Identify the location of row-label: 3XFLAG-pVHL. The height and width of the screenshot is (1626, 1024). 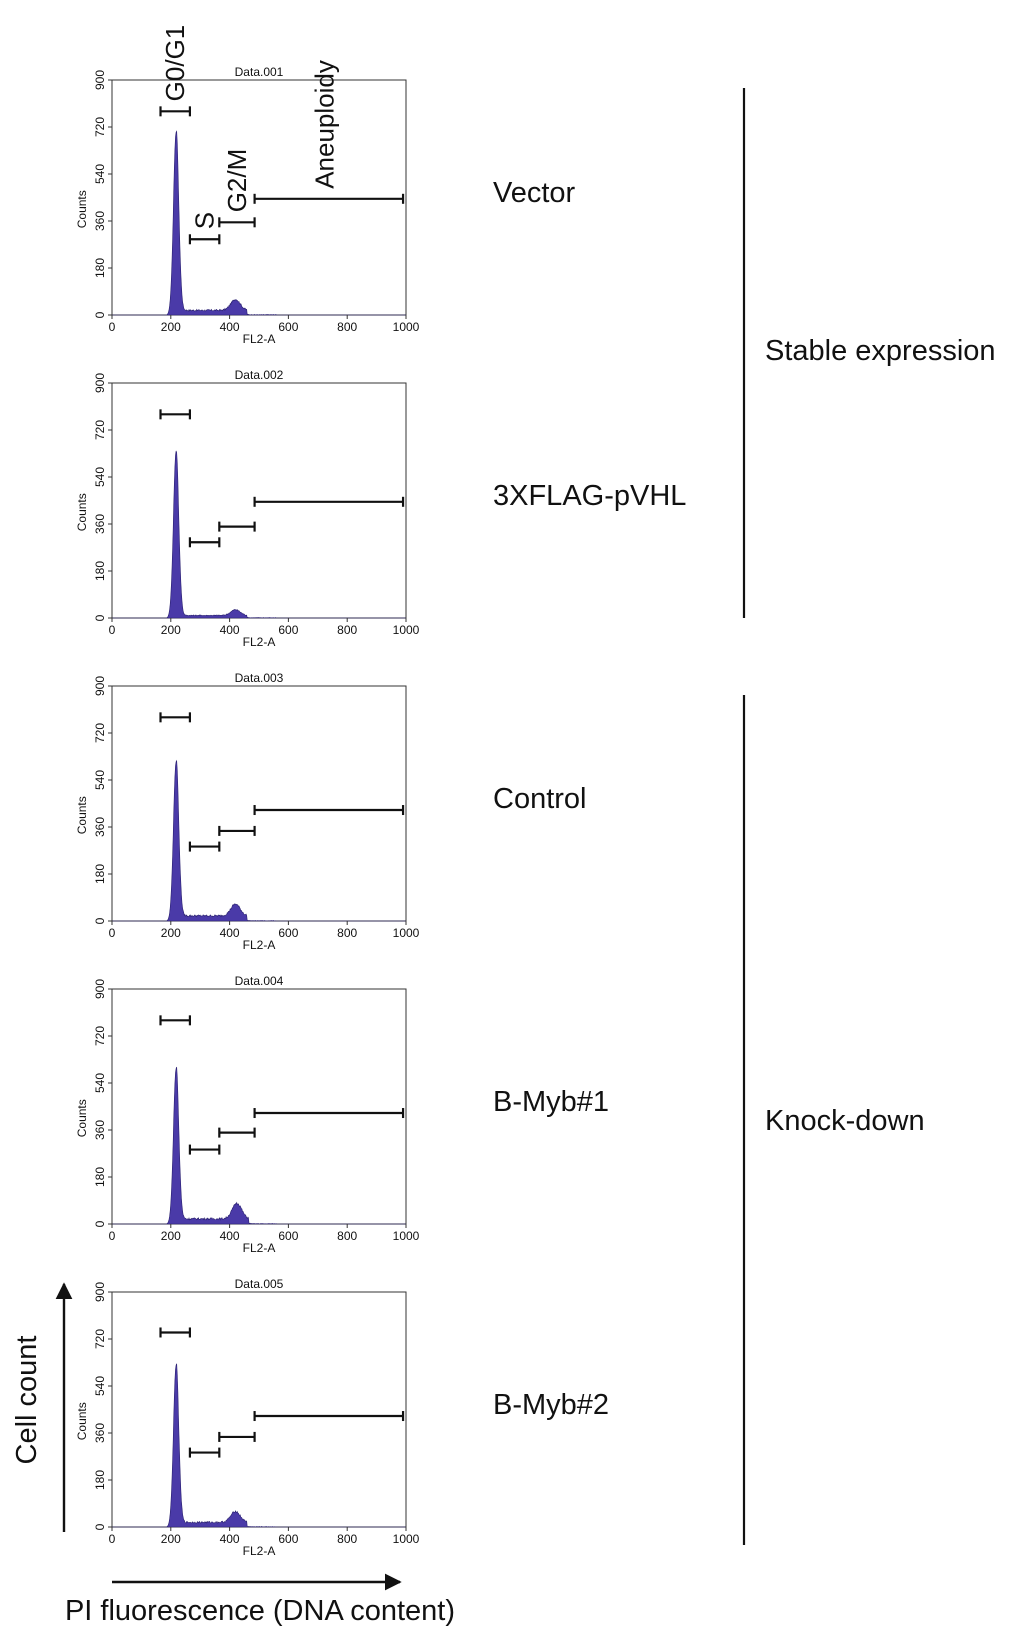
(589, 496).